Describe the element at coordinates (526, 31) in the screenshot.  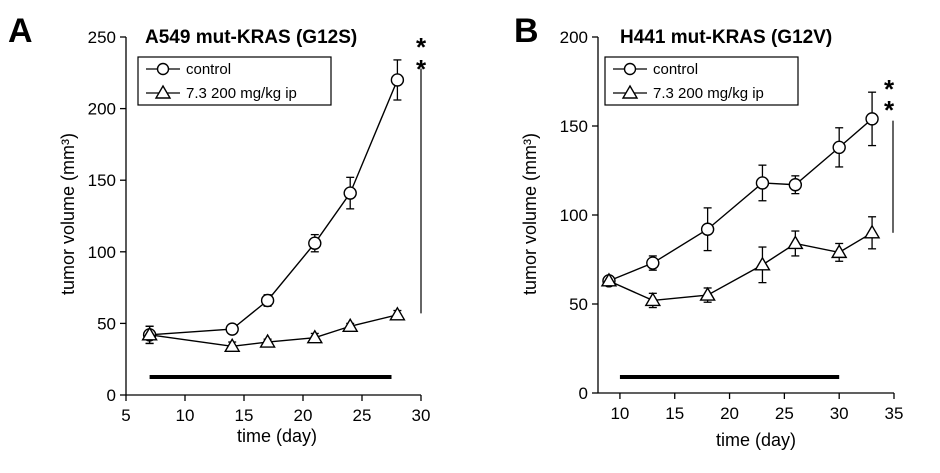
I see `panel-letter-b: B` at that location.